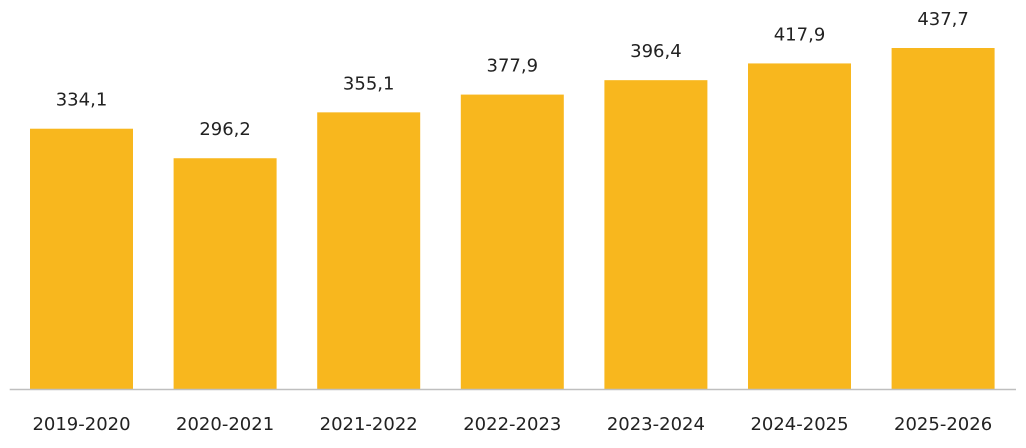 The width and height of the screenshot is (1026, 448). What do you see at coordinates (512, 424) in the screenshot?
I see `x-tick-label: 2022-2023` at bounding box center [512, 424].